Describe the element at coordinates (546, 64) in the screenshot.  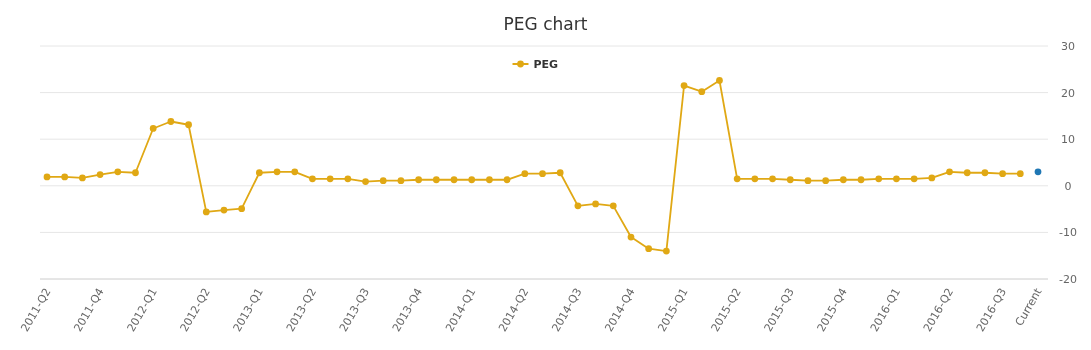
I see `legend-label: PEG` at that location.